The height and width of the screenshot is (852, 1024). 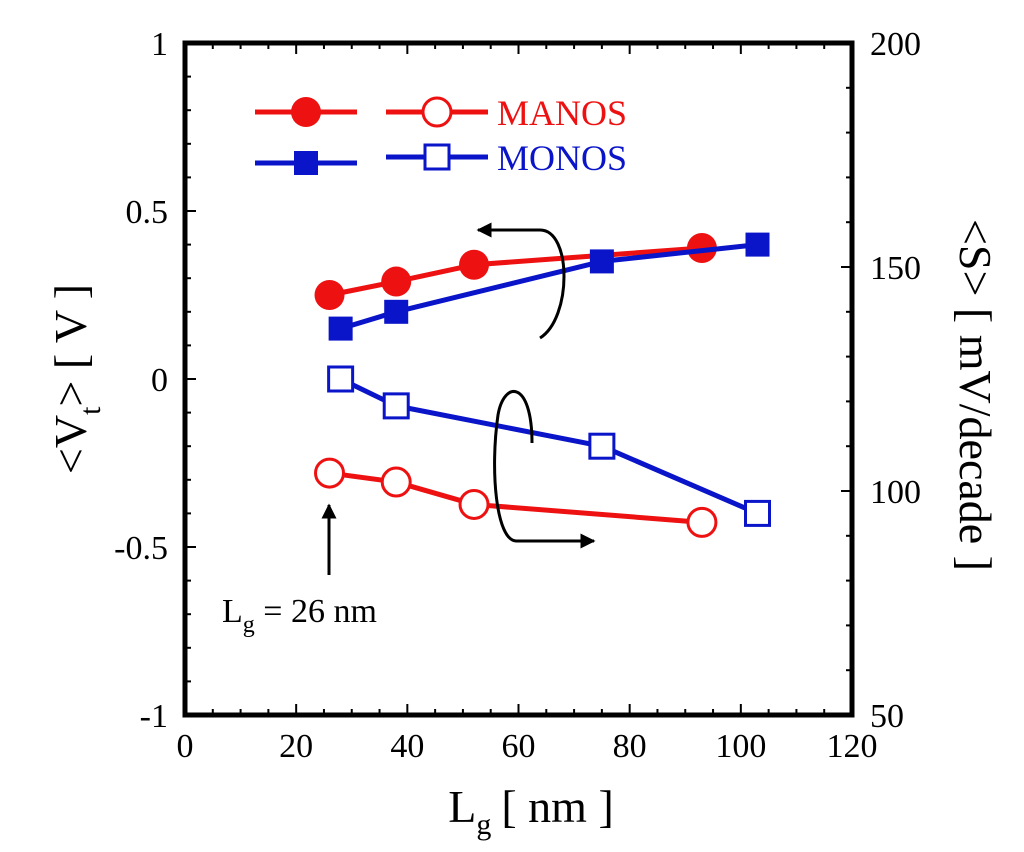 I want to click on y-left-axis-title-main: <V, so click(x=70, y=444).